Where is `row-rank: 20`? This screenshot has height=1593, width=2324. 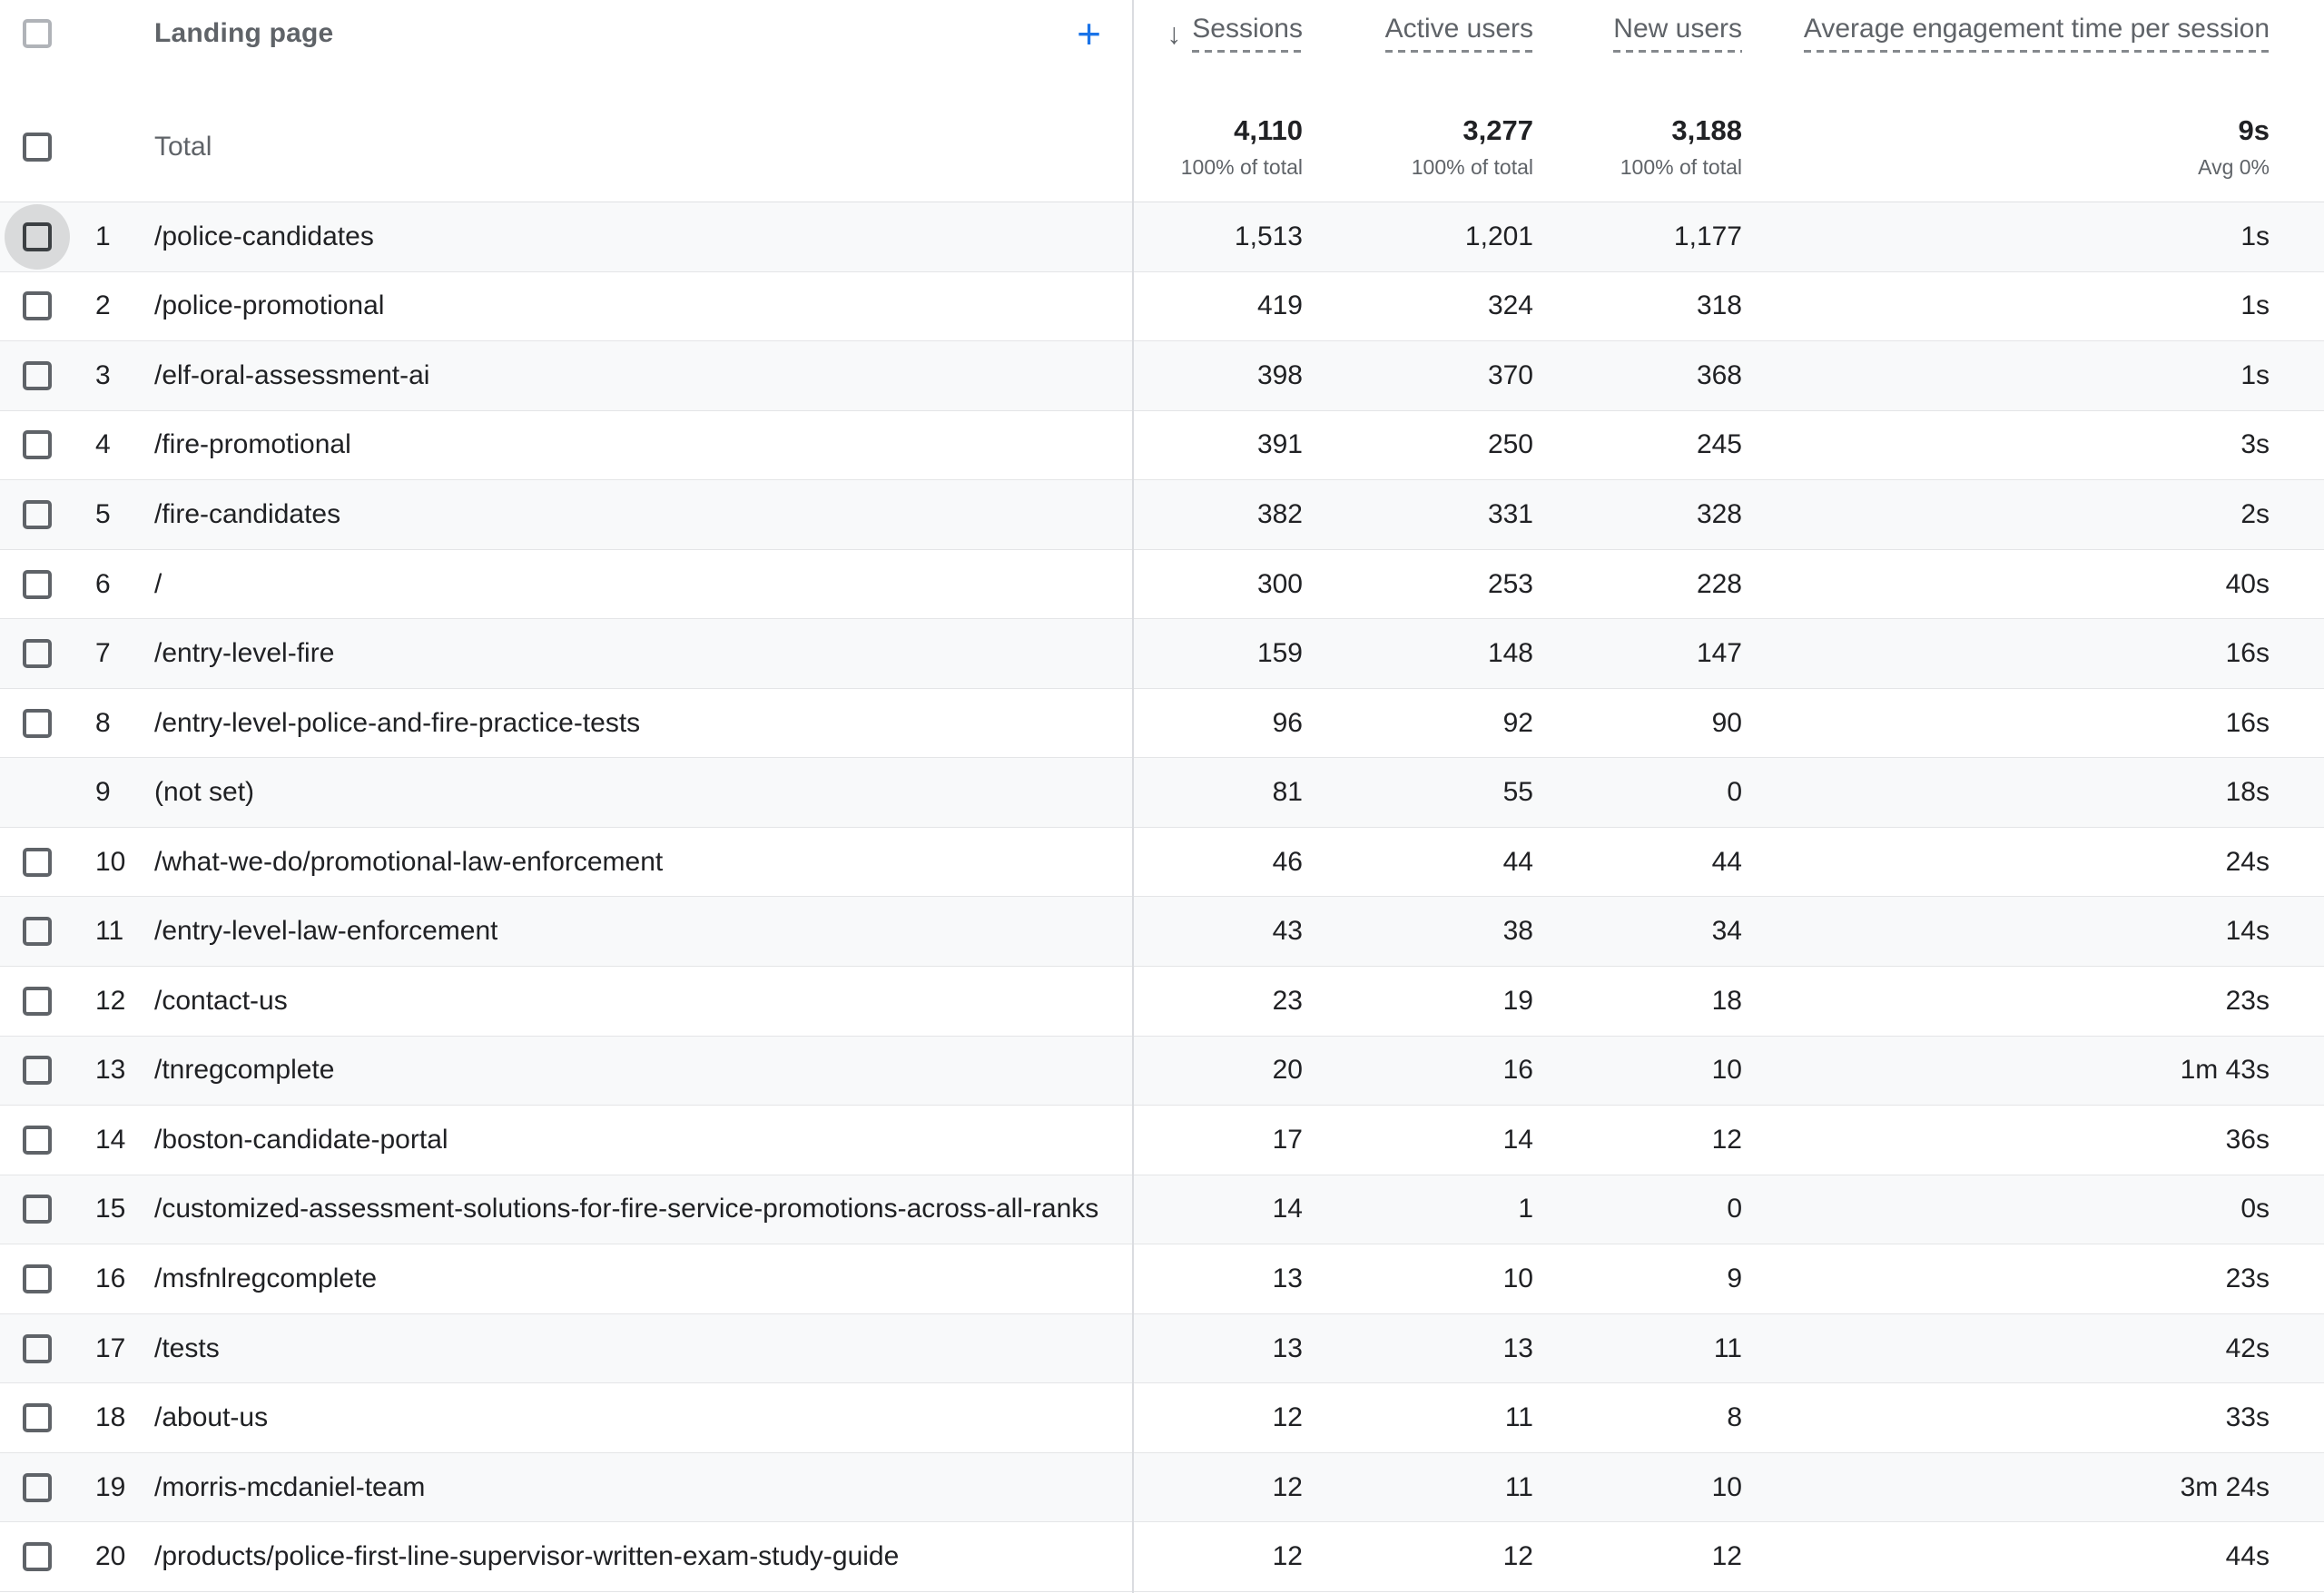
row-rank: 20 is located at coordinates (110, 1556).